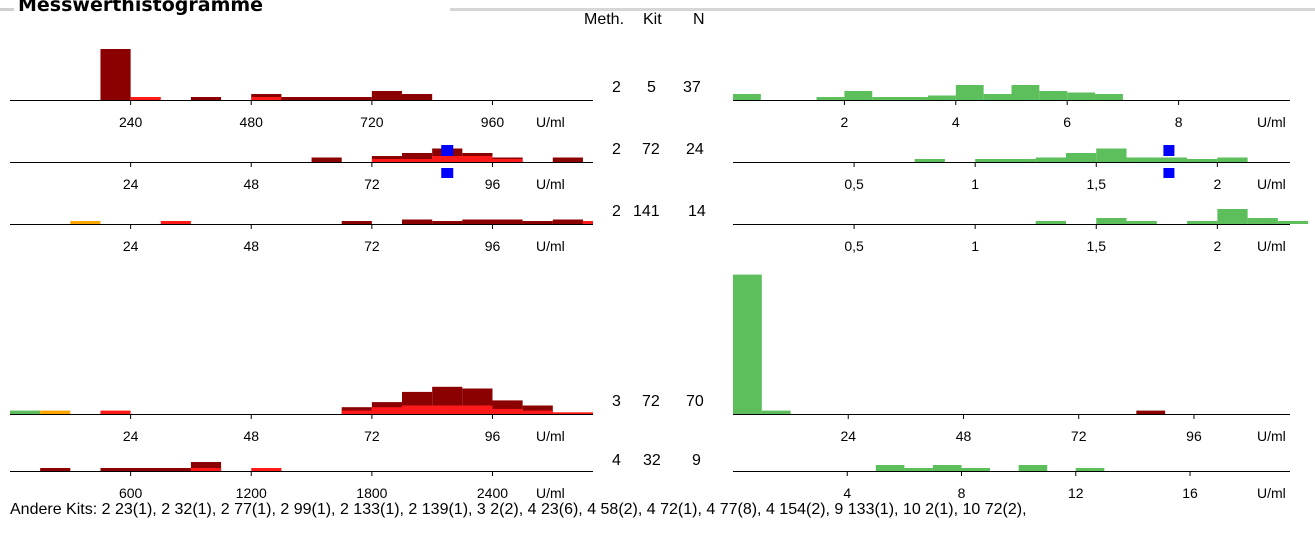  Describe the element at coordinates (695, 401) in the screenshot. I see `row-n: 70` at that location.